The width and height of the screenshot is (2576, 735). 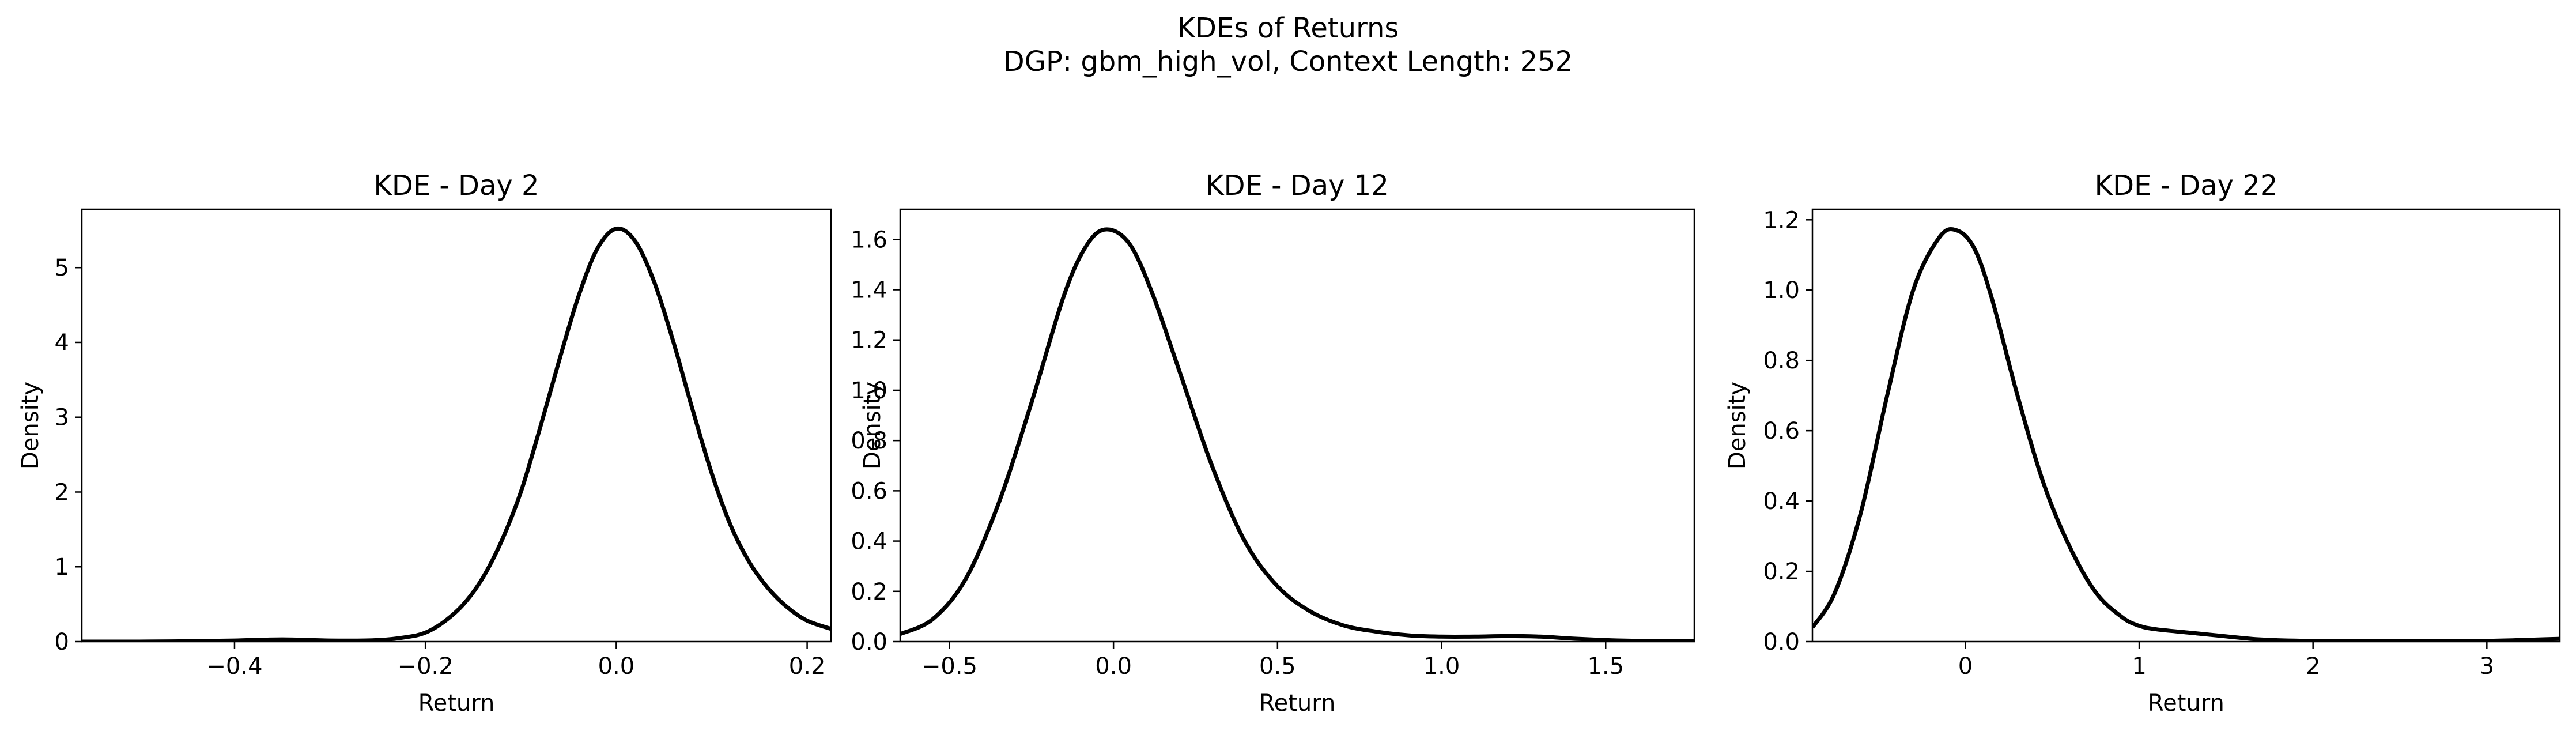 What do you see at coordinates (1605, 666) in the screenshot?
I see `x-tick-label: 1.5` at bounding box center [1605, 666].